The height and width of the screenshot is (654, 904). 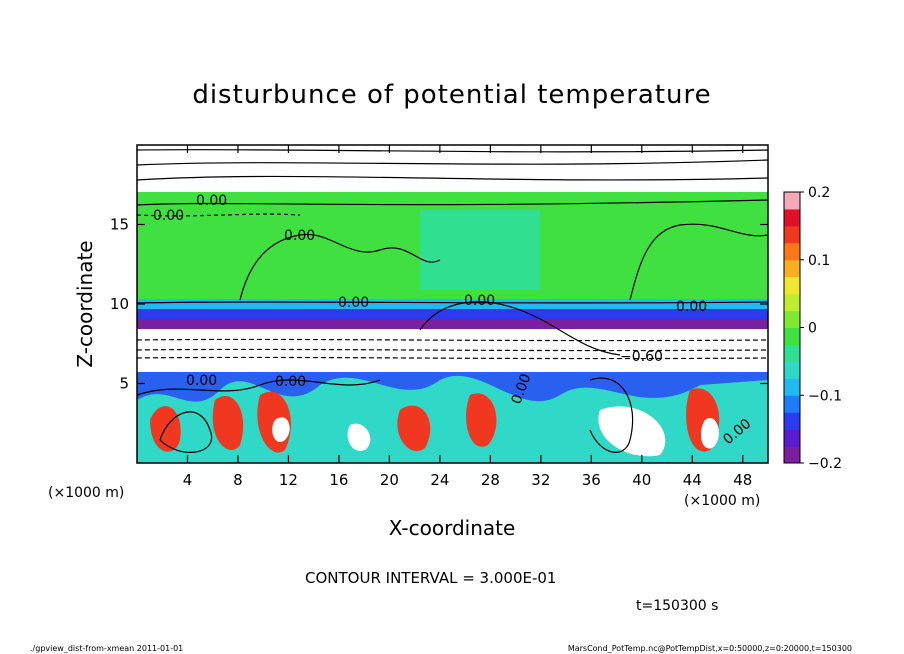 What do you see at coordinates (677, 606) in the screenshot?
I see `time-label: t=150300 s` at bounding box center [677, 606].